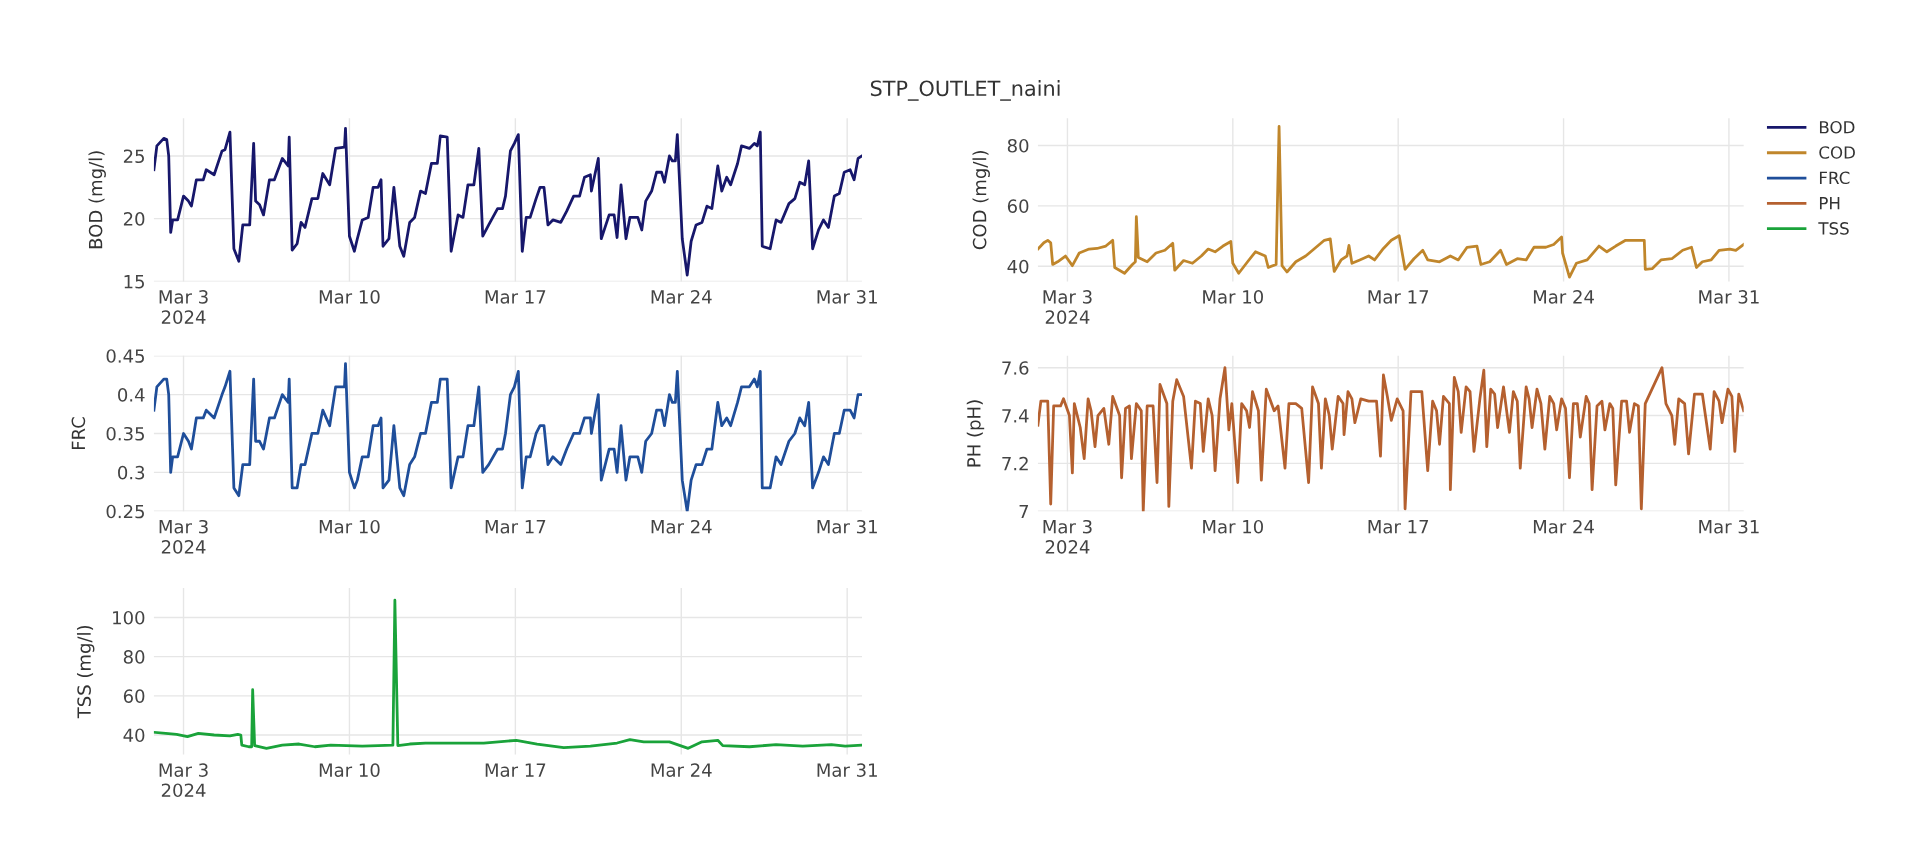 This screenshot has height=845, width=1931. What do you see at coordinates (981, 200) in the screenshot?
I see `y-axis-title: COD (mg/l)` at bounding box center [981, 200].